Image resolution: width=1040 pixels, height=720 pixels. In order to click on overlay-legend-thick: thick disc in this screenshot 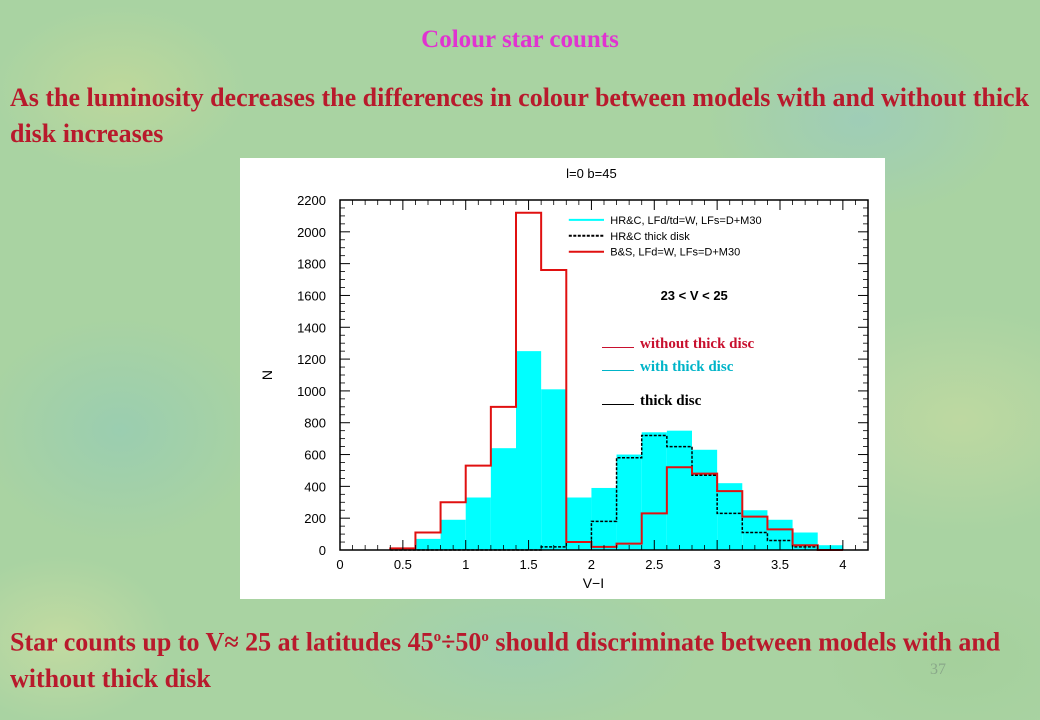, I will do `click(651, 401)`.